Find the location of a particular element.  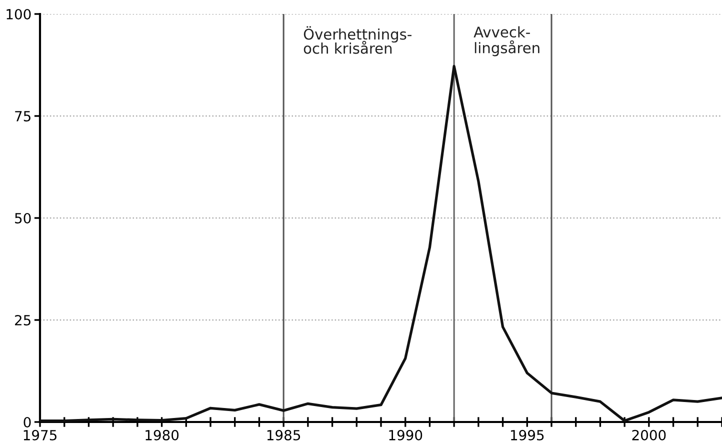

x-tick-label: 2000 is located at coordinates (649, 435).